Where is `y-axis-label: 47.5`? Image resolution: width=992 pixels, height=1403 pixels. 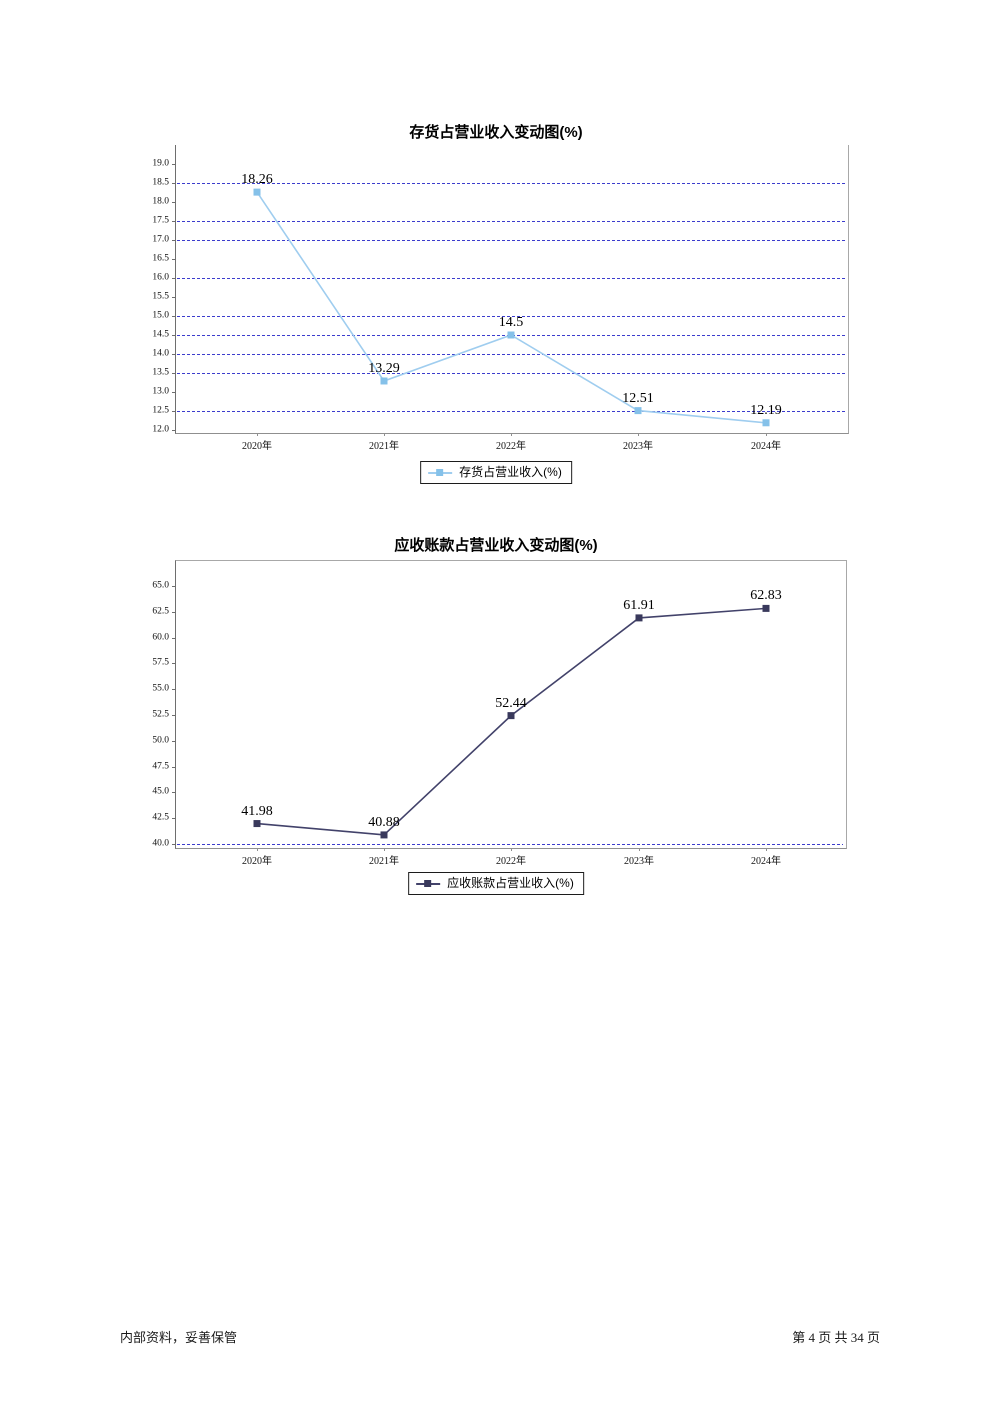 y-axis-label: 47.5 is located at coordinates (160, 765).